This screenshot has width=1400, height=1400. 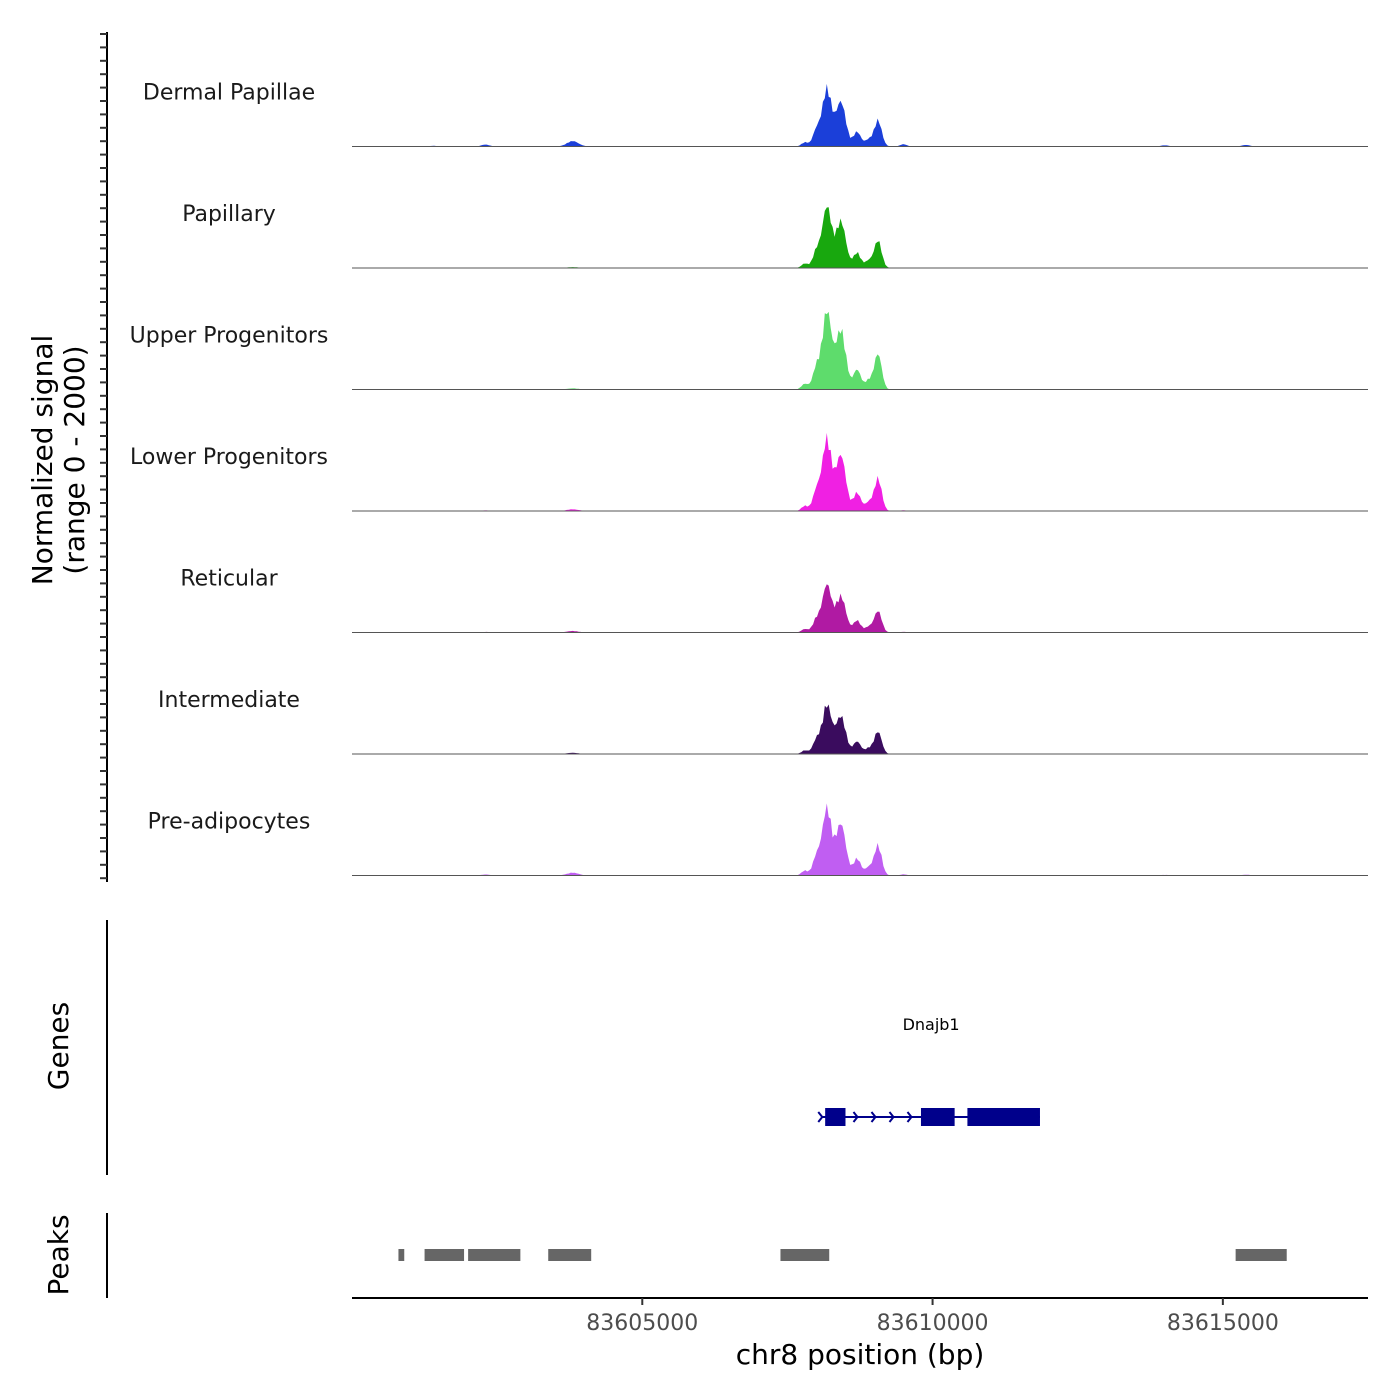 I want to click on x-axis-ticks: 83605000 83610000 83615000, so click(x=932, y=1317).